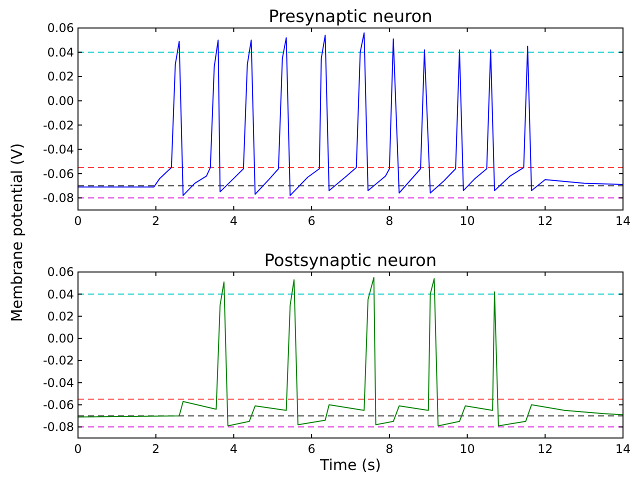 Image resolution: width=638 pixels, height=485 pixels. Describe the element at coordinates (350, 261) in the screenshot. I see `chart-title: Postsynaptic neuron` at that location.